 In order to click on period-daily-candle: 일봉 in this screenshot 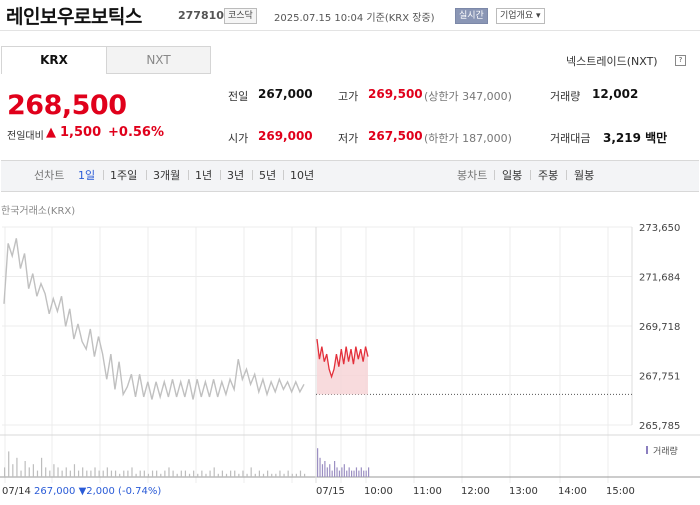, I will do `click(512, 175)`.